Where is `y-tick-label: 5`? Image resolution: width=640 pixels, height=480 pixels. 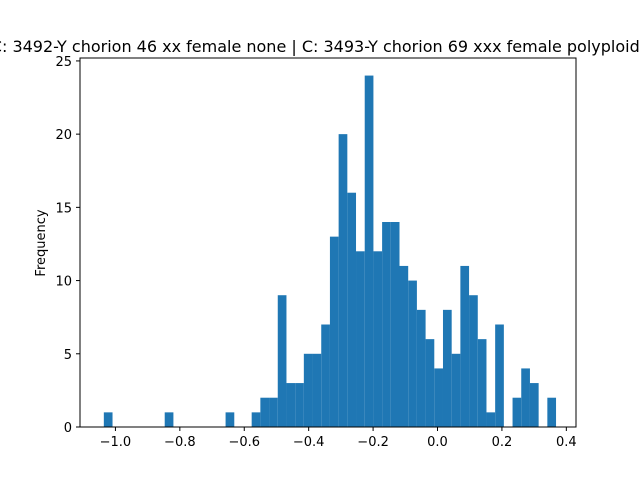
y-tick-label: 5 is located at coordinates (68, 355).